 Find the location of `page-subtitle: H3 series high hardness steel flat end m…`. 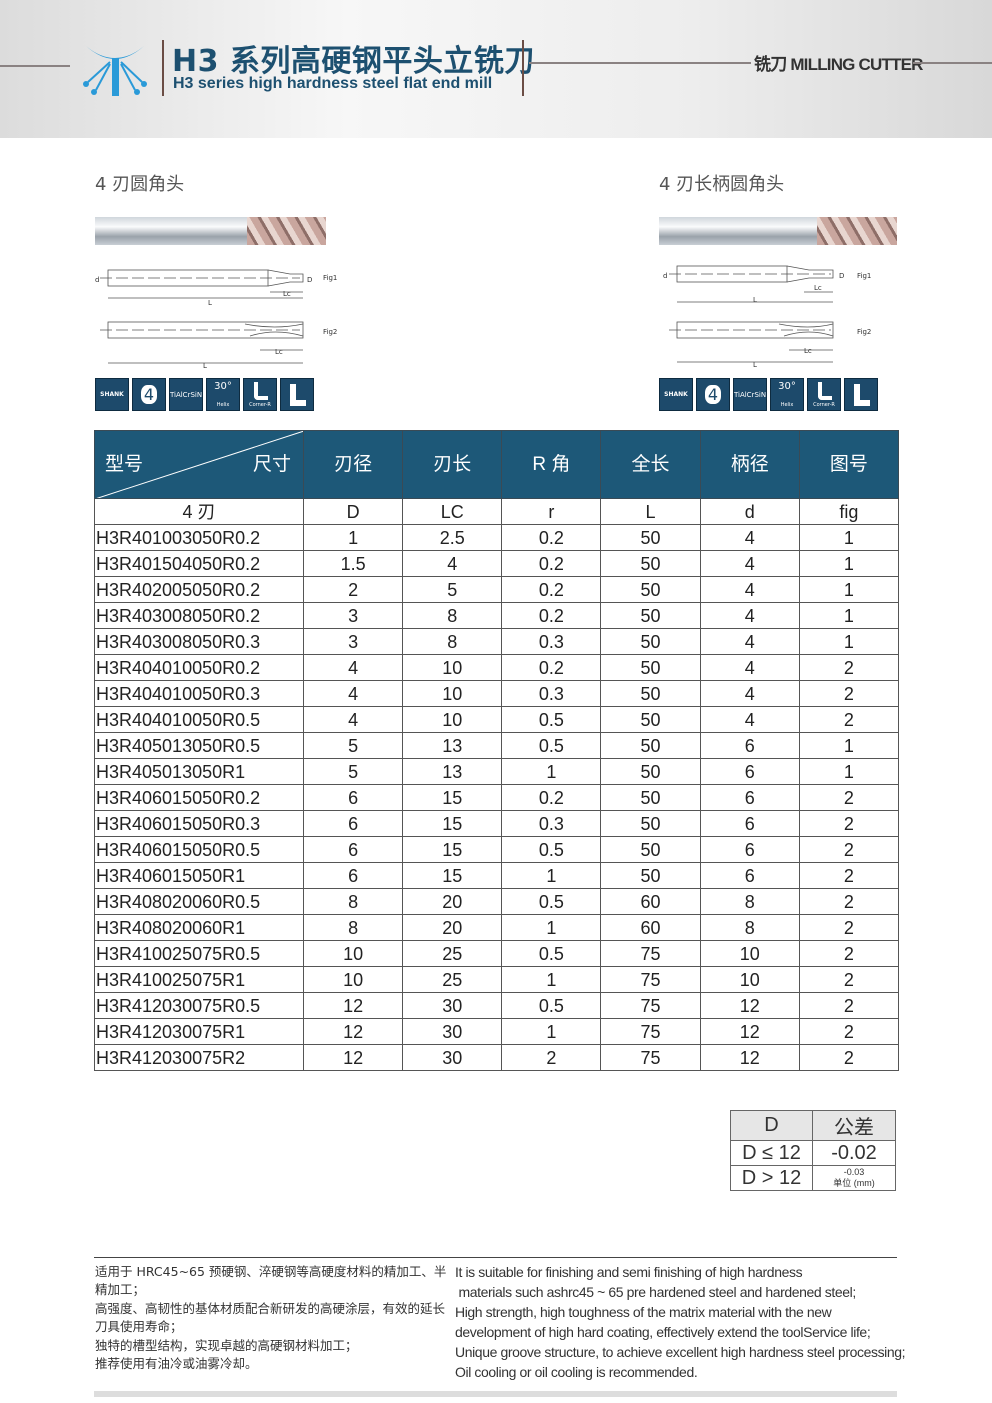

page-subtitle: H3 series high hardness steel flat end m… is located at coordinates (333, 83).